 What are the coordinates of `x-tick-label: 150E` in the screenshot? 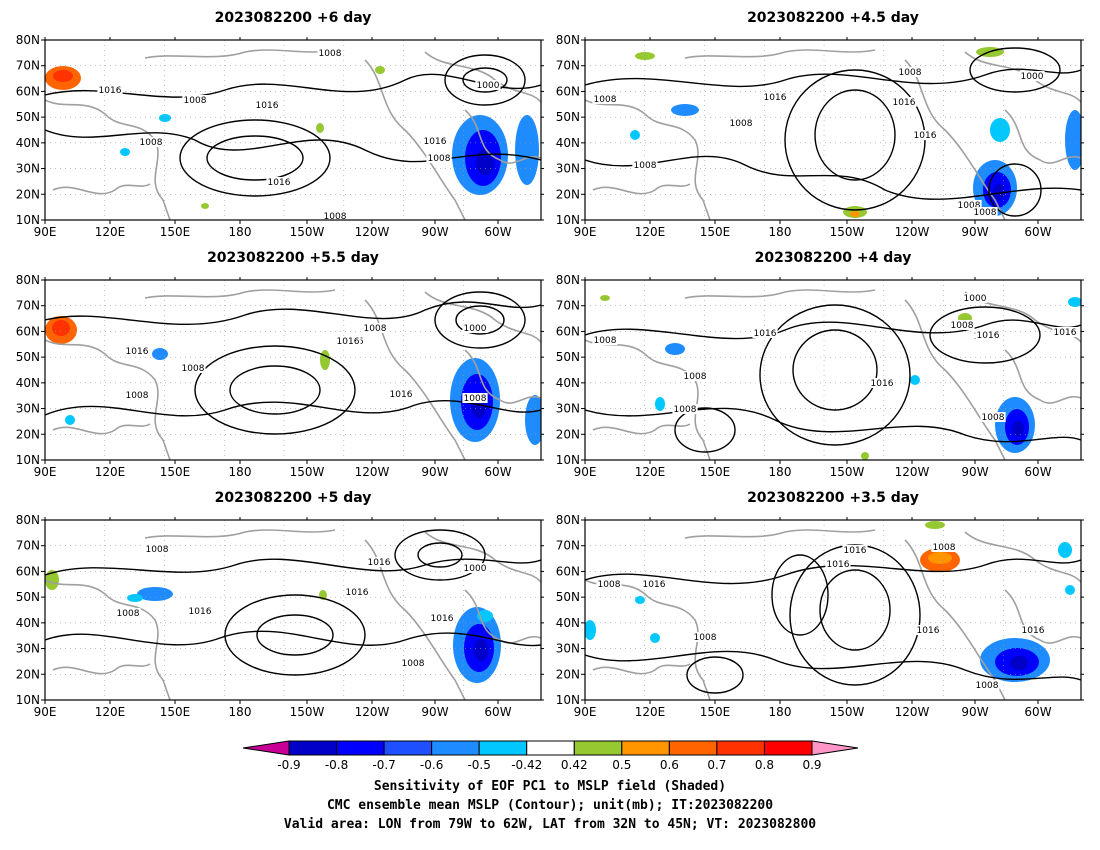 It's located at (175, 232).